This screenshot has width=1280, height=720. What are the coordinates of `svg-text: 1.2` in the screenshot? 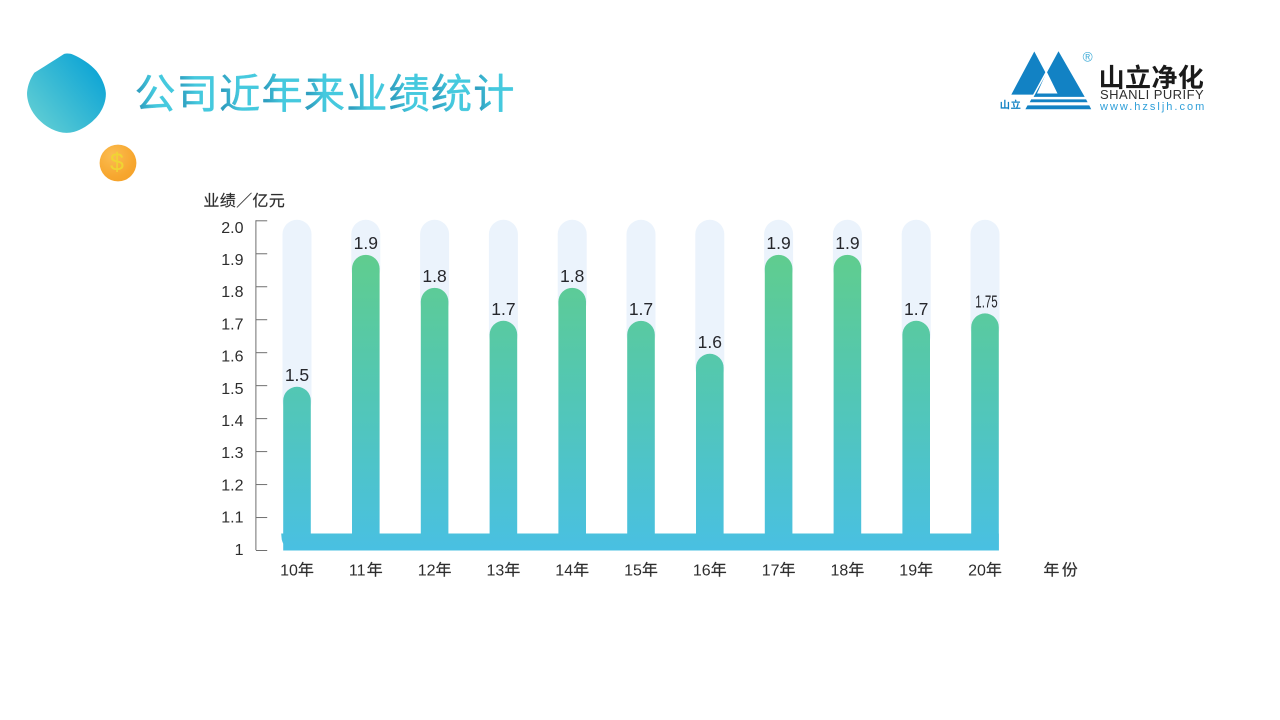 It's located at (232, 485).